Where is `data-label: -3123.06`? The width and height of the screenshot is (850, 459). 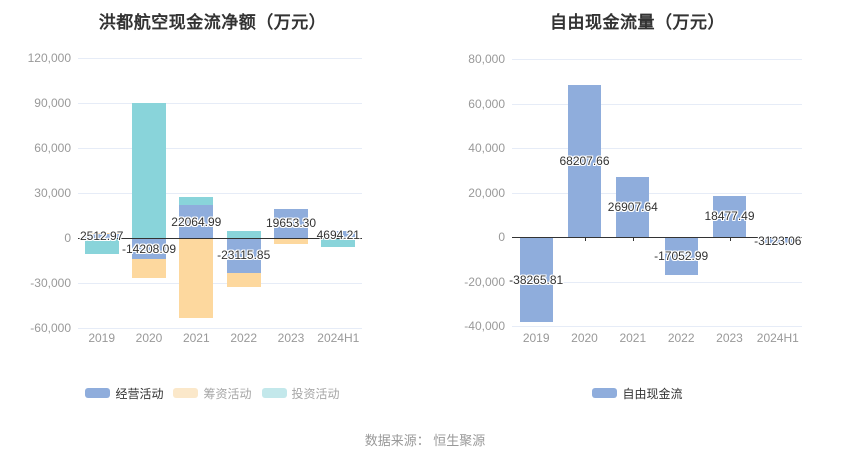
data-label: -3123.06 is located at coordinates (778, 240).